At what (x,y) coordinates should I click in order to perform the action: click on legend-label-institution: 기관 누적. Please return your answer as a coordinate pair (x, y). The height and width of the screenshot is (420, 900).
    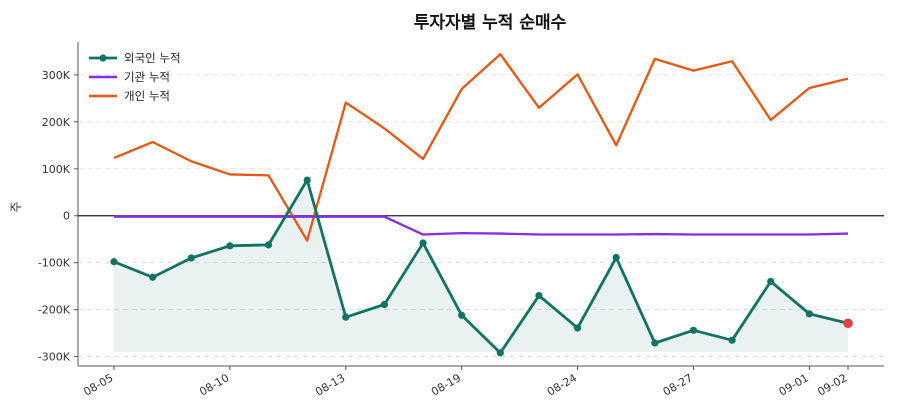
    Looking at the image, I should click on (147, 77).